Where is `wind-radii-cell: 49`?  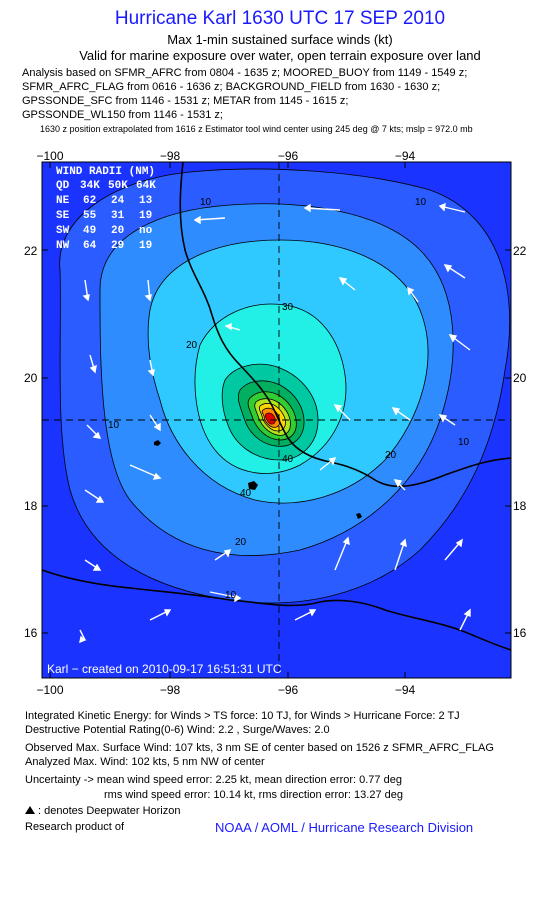
wind-radii-cell: 49 is located at coordinates (89, 231).